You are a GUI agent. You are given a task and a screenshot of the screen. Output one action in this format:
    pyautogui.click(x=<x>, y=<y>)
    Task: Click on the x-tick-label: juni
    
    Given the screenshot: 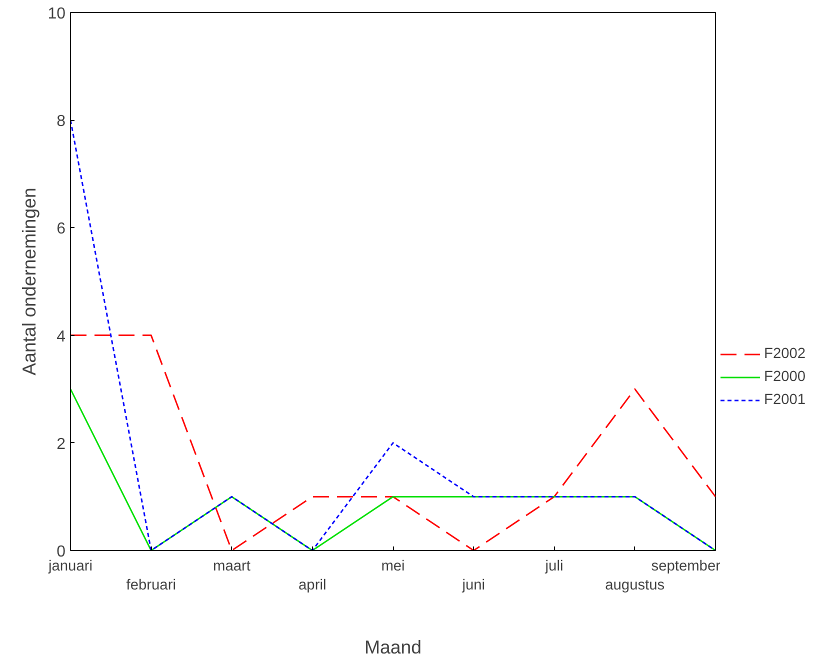 What is the action you would take?
    pyautogui.click(x=473, y=586)
    